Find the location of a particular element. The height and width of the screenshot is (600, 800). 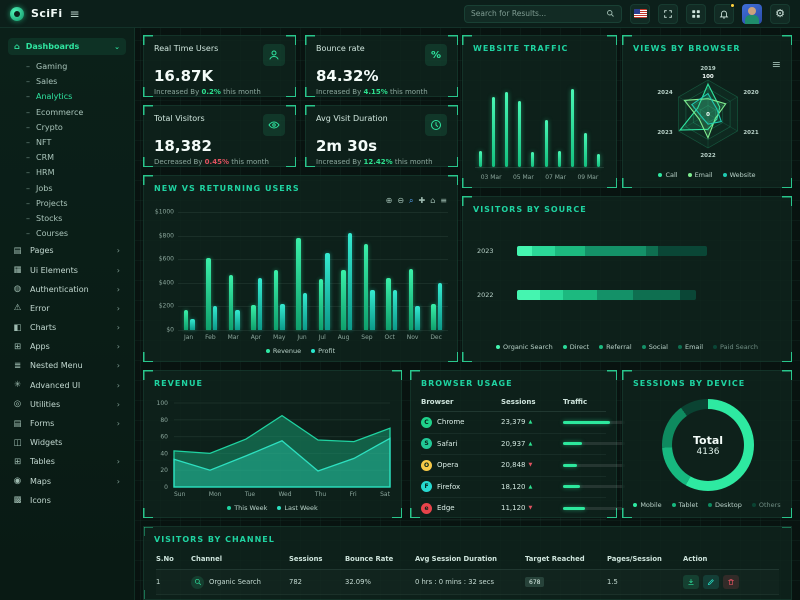

sidebar-item-utilities: ◎ Utilities › is located at coordinates (67, 404).